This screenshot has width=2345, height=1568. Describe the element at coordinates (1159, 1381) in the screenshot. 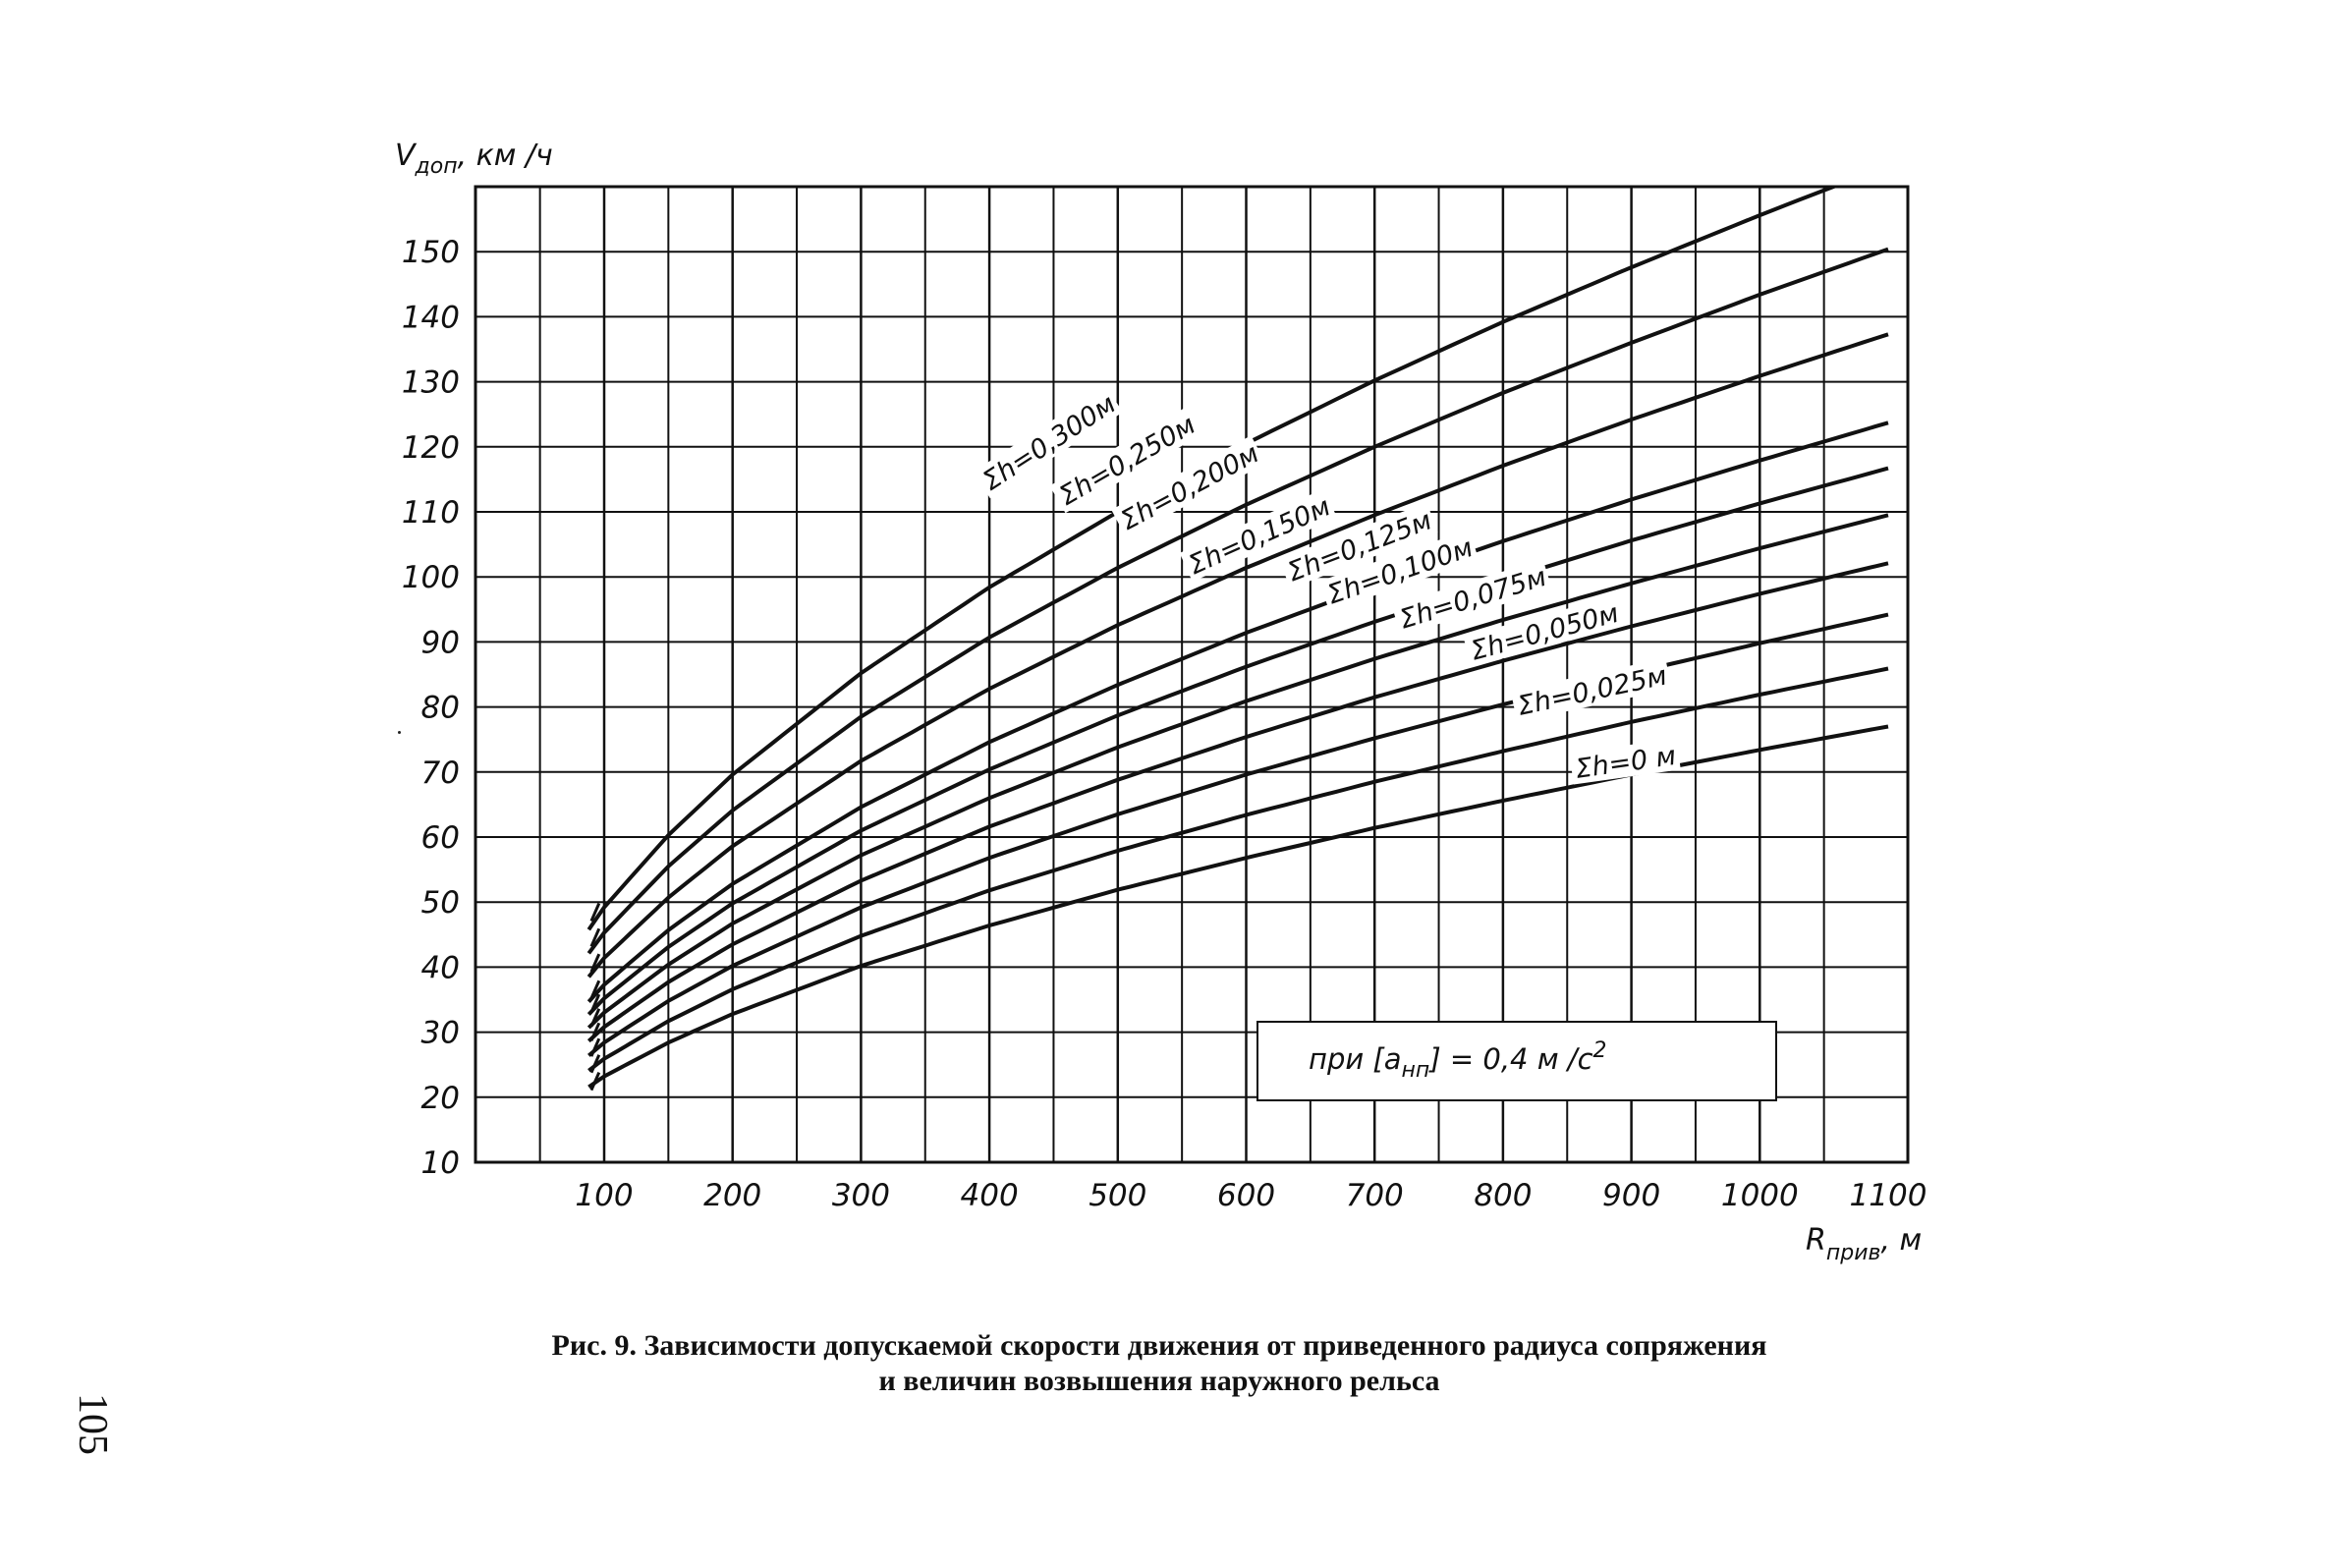

I see `caption-line-2: и величин возвышения наружного рельса` at that location.